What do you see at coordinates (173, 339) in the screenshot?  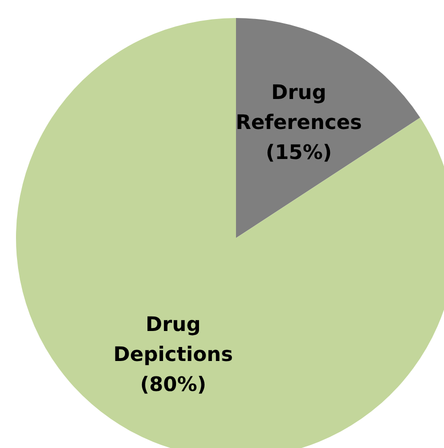 I see `slice-label: Drug Depictions` at bounding box center [173, 339].